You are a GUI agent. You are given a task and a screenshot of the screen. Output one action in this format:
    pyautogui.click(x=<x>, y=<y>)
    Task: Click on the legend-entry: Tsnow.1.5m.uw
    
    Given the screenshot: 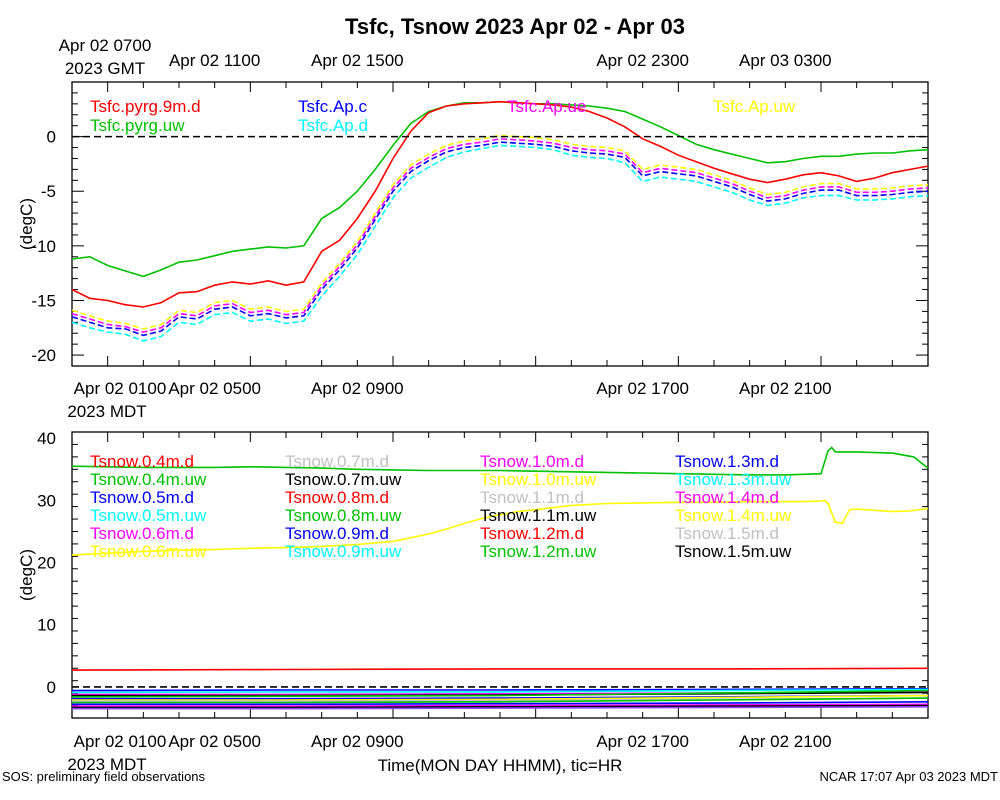 What is the action you would take?
    pyautogui.click(x=733, y=551)
    